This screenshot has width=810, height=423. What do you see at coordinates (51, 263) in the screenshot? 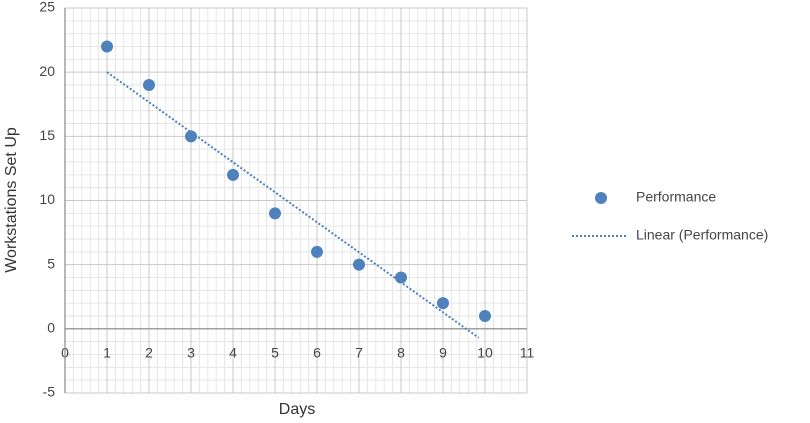
I see `y-tick-label: 5` at bounding box center [51, 263].